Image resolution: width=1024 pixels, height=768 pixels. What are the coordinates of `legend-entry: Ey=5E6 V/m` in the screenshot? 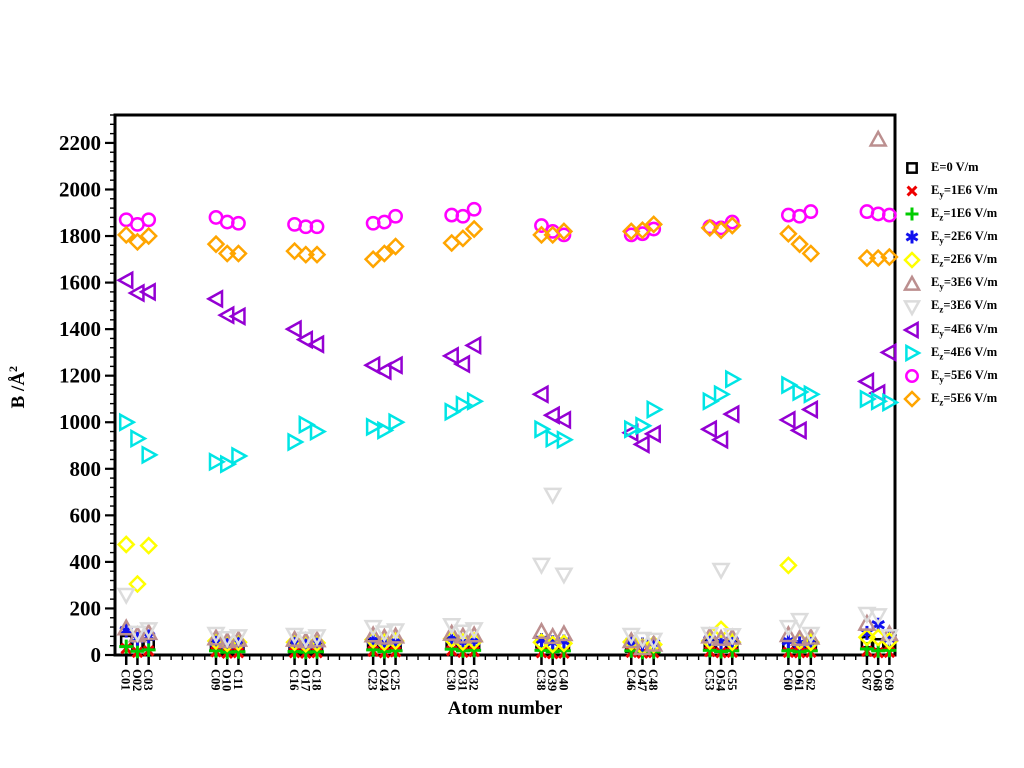 It's located at (950, 376).